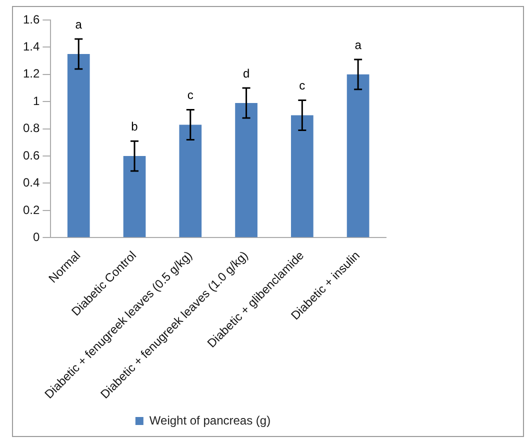 The height and width of the screenshot is (447, 526). I want to click on y-tick-label: 0.2, so click(31, 209).